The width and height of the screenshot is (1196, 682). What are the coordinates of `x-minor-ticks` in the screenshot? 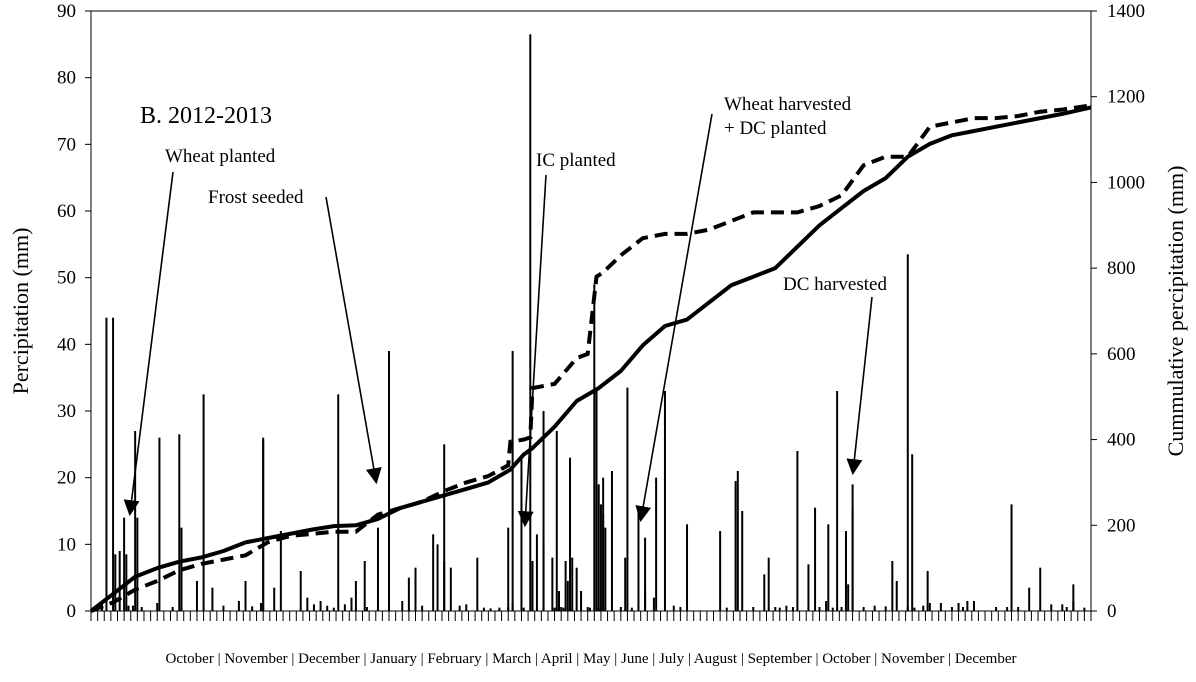 It's located at (591, 616).